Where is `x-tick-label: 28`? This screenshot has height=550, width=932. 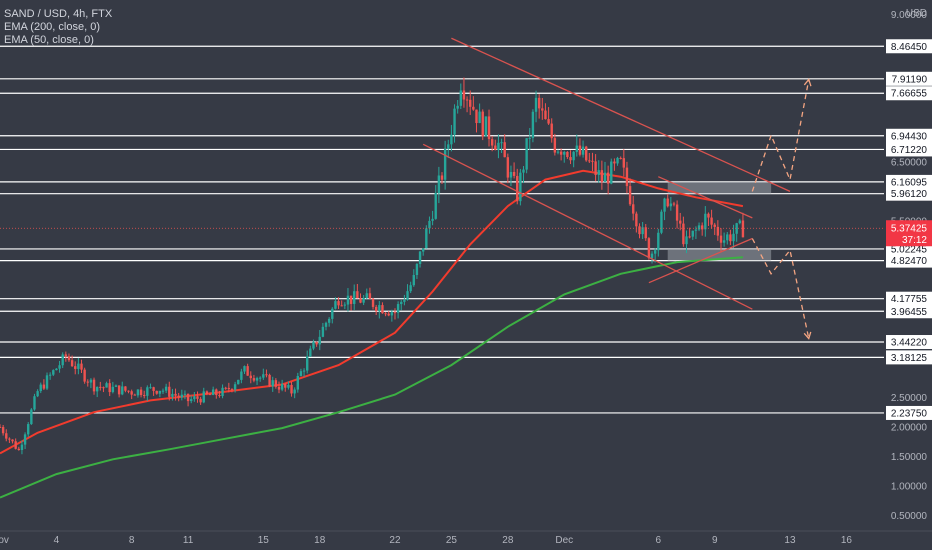
x-tick-label: 28 is located at coordinates (508, 540).